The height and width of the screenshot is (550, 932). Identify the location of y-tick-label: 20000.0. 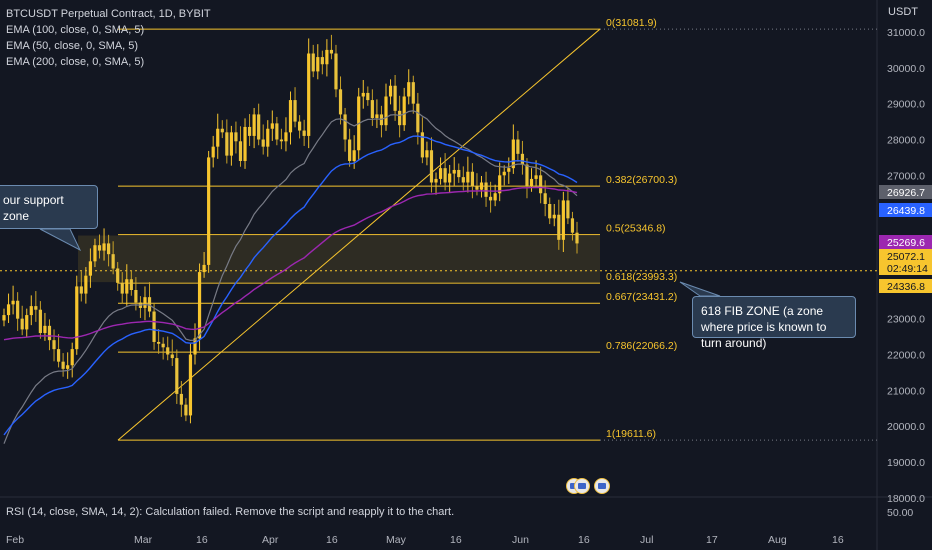
(906, 427).